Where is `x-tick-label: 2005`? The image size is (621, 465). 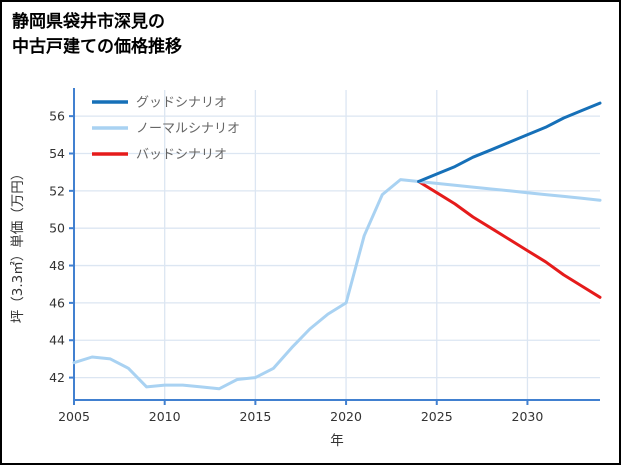 x-tick-label: 2005 is located at coordinates (74, 416).